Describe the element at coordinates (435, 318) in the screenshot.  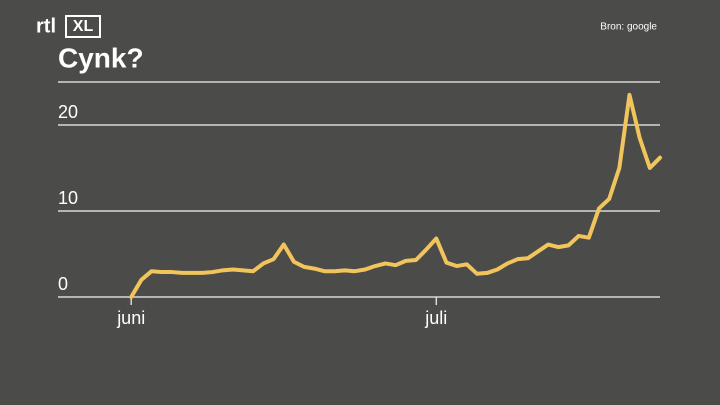
I see `x-tick-label: juli` at that location.